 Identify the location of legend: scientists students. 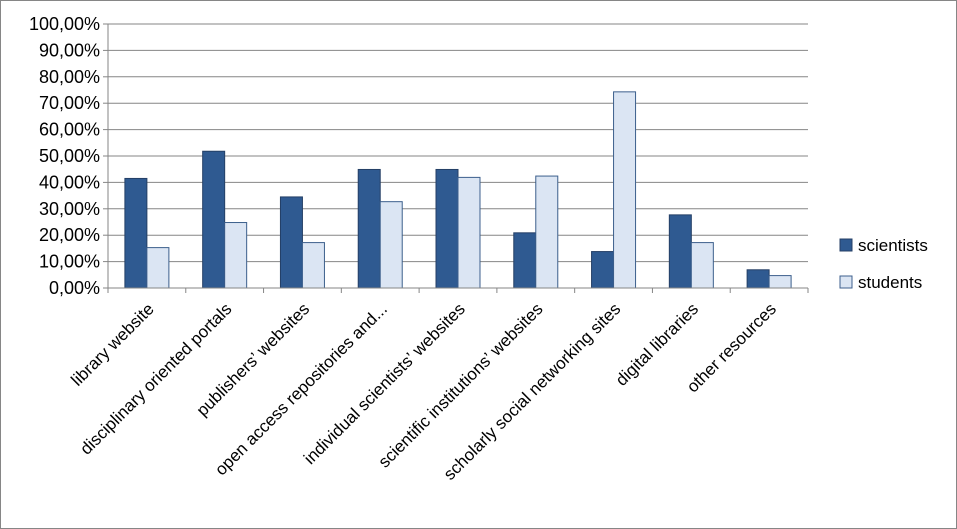
(883, 264).